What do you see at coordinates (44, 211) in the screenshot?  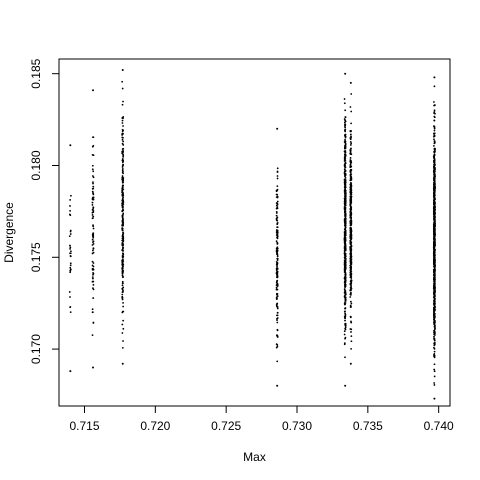 I see `y-axis: 0.170 0.175 0.180 0.185` at bounding box center [44, 211].